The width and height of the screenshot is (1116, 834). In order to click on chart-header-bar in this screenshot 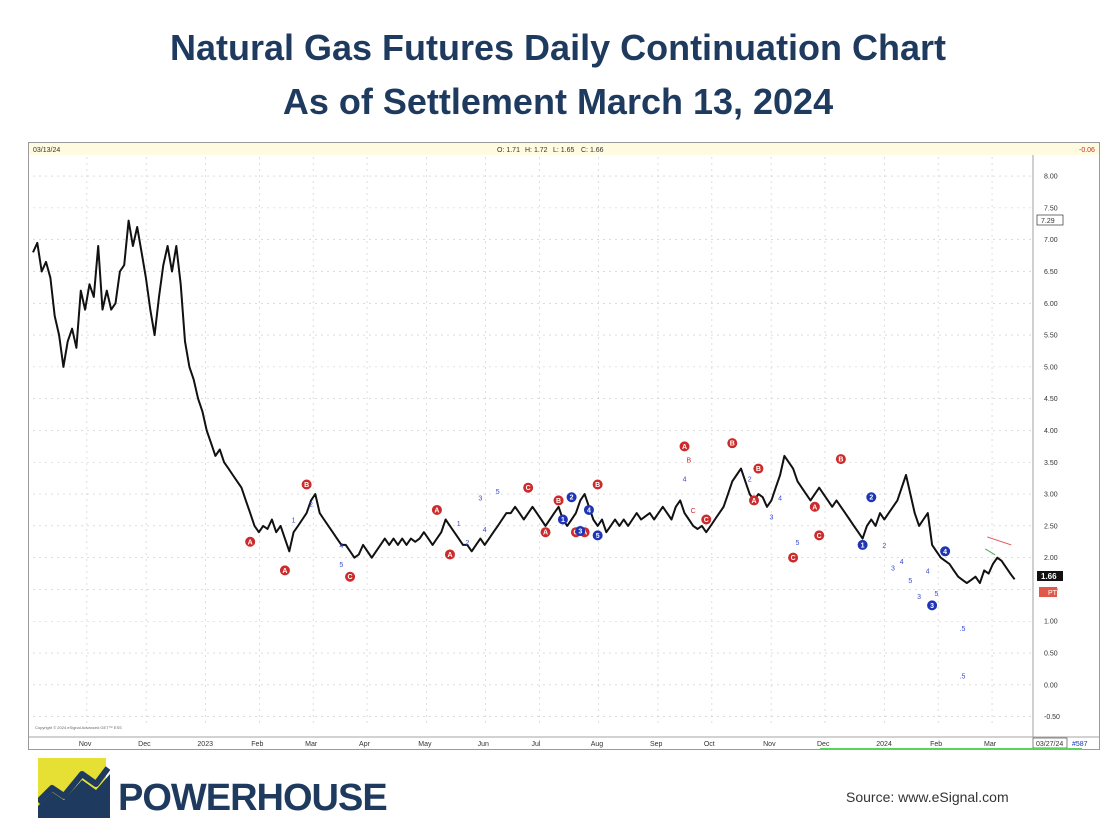, I will do `click(564, 149)`.